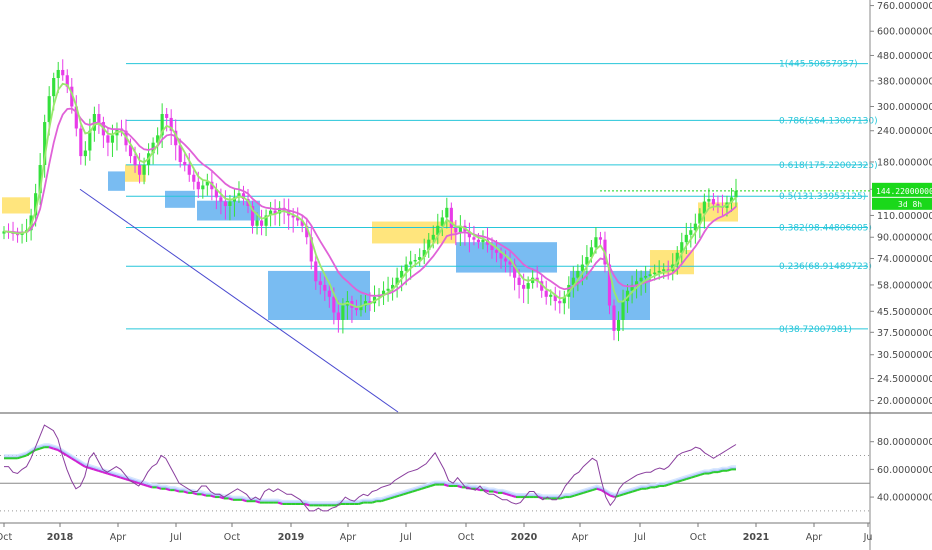 Image resolution: width=932 pixels, height=550 pixels. Describe the element at coordinates (904, 6) in the screenshot. I see `price-tick-label: 760.00000000` at that location.